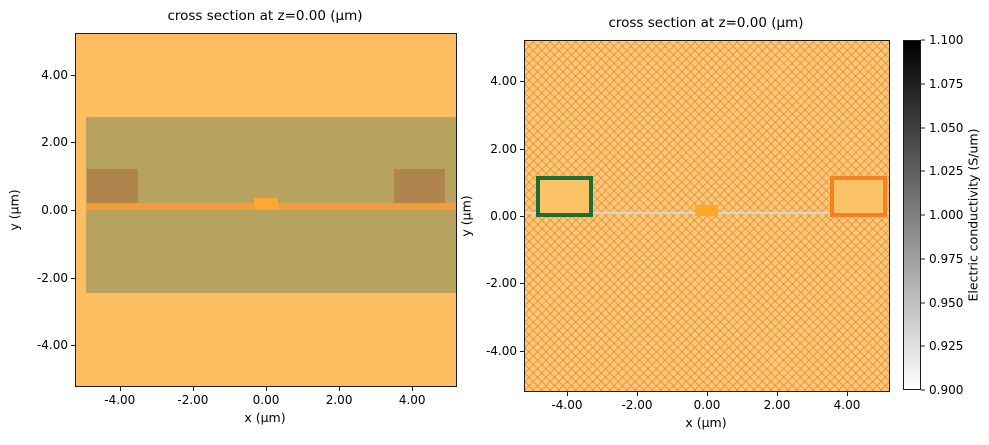  Describe the element at coordinates (946, 390) in the screenshot. I see `colorbar-tick-label: 0.900` at that location.